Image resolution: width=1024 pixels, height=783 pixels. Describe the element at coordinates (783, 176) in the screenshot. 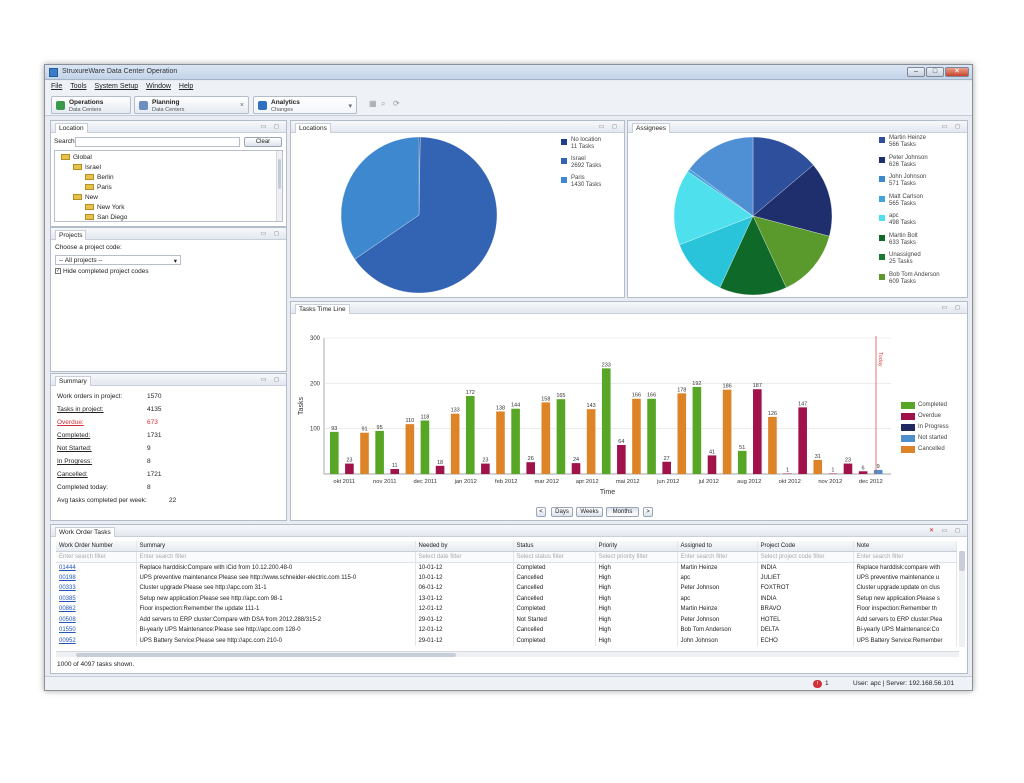

I see `pie-slice-martin-heinze` at that location.